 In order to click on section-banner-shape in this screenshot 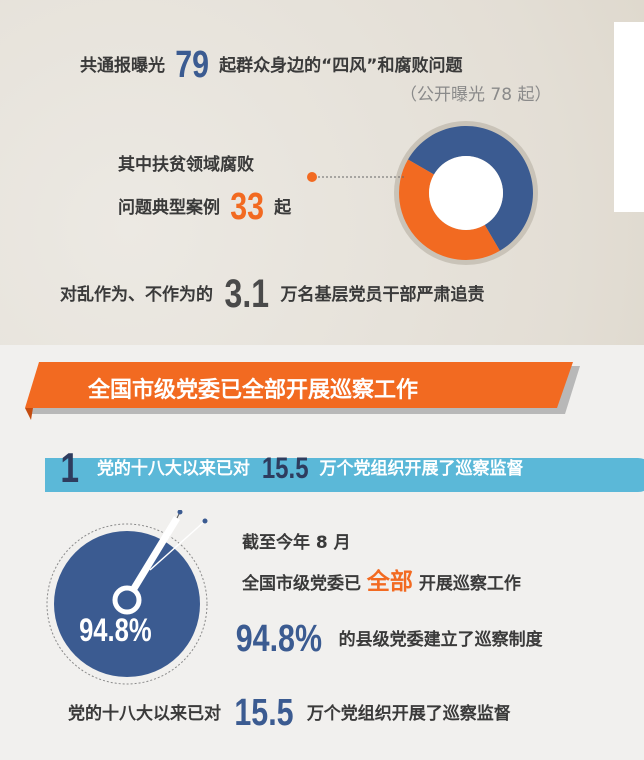, I will do `click(302, 391)`.